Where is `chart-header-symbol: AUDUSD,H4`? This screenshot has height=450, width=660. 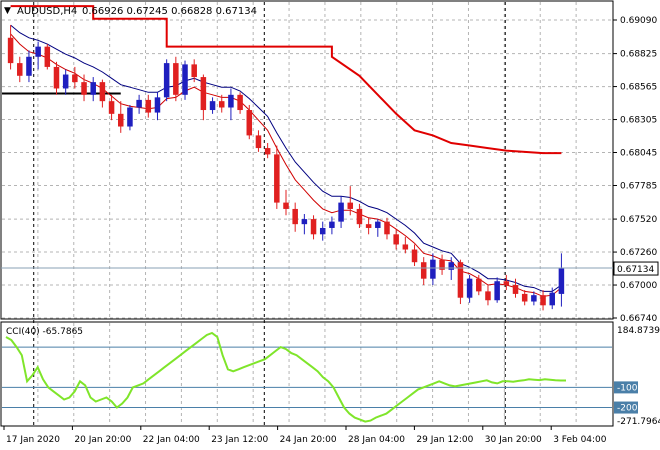 chart-header-symbol: AUDUSD,H4 is located at coordinates (47, 11).